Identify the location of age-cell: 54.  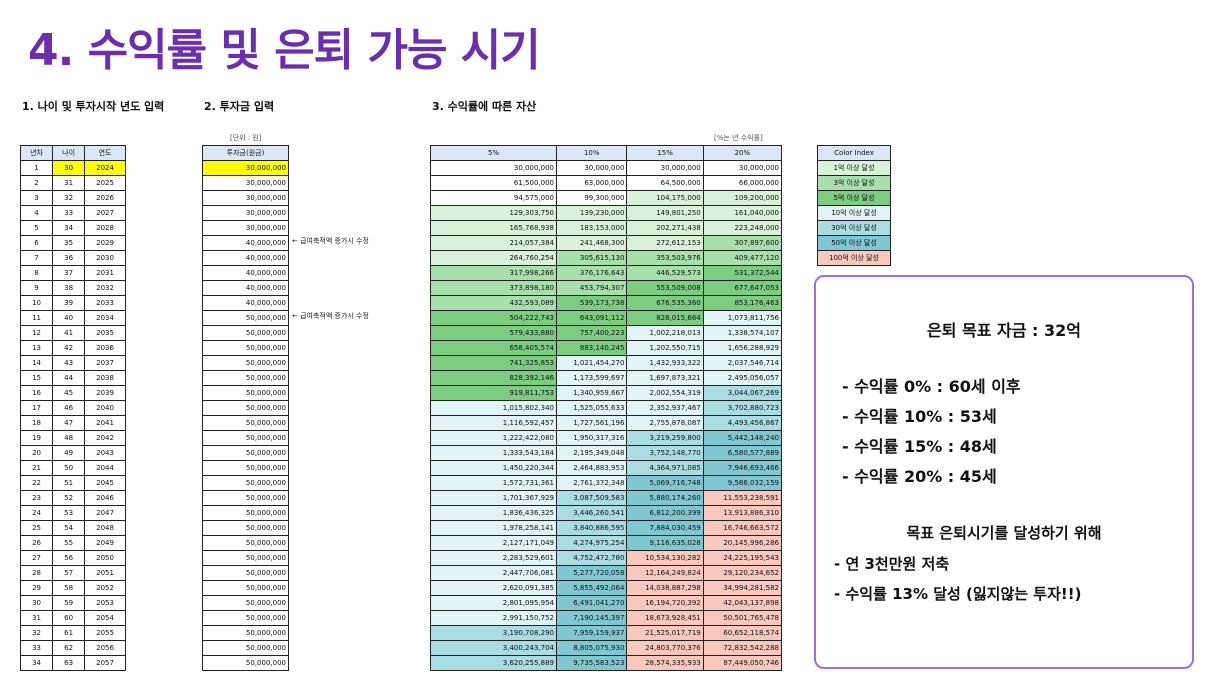
(69, 528).